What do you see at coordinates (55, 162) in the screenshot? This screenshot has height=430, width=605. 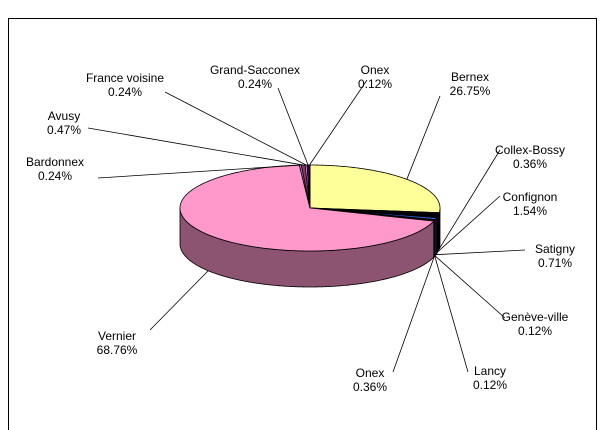 I see `slice-label: Bardonnex` at bounding box center [55, 162].